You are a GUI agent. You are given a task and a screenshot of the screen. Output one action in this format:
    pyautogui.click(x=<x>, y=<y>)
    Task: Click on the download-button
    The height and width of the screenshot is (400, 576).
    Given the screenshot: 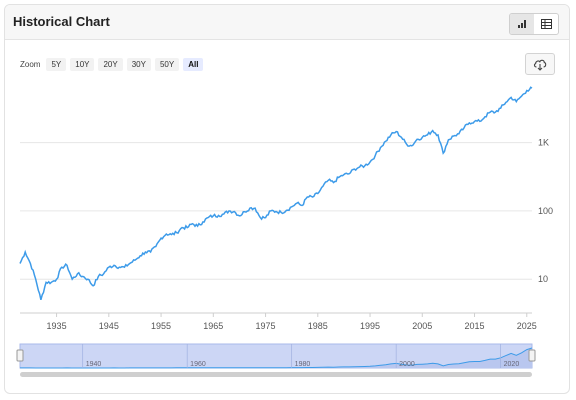 What is the action you would take?
    pyautogui.click(x=540, y=64)
    